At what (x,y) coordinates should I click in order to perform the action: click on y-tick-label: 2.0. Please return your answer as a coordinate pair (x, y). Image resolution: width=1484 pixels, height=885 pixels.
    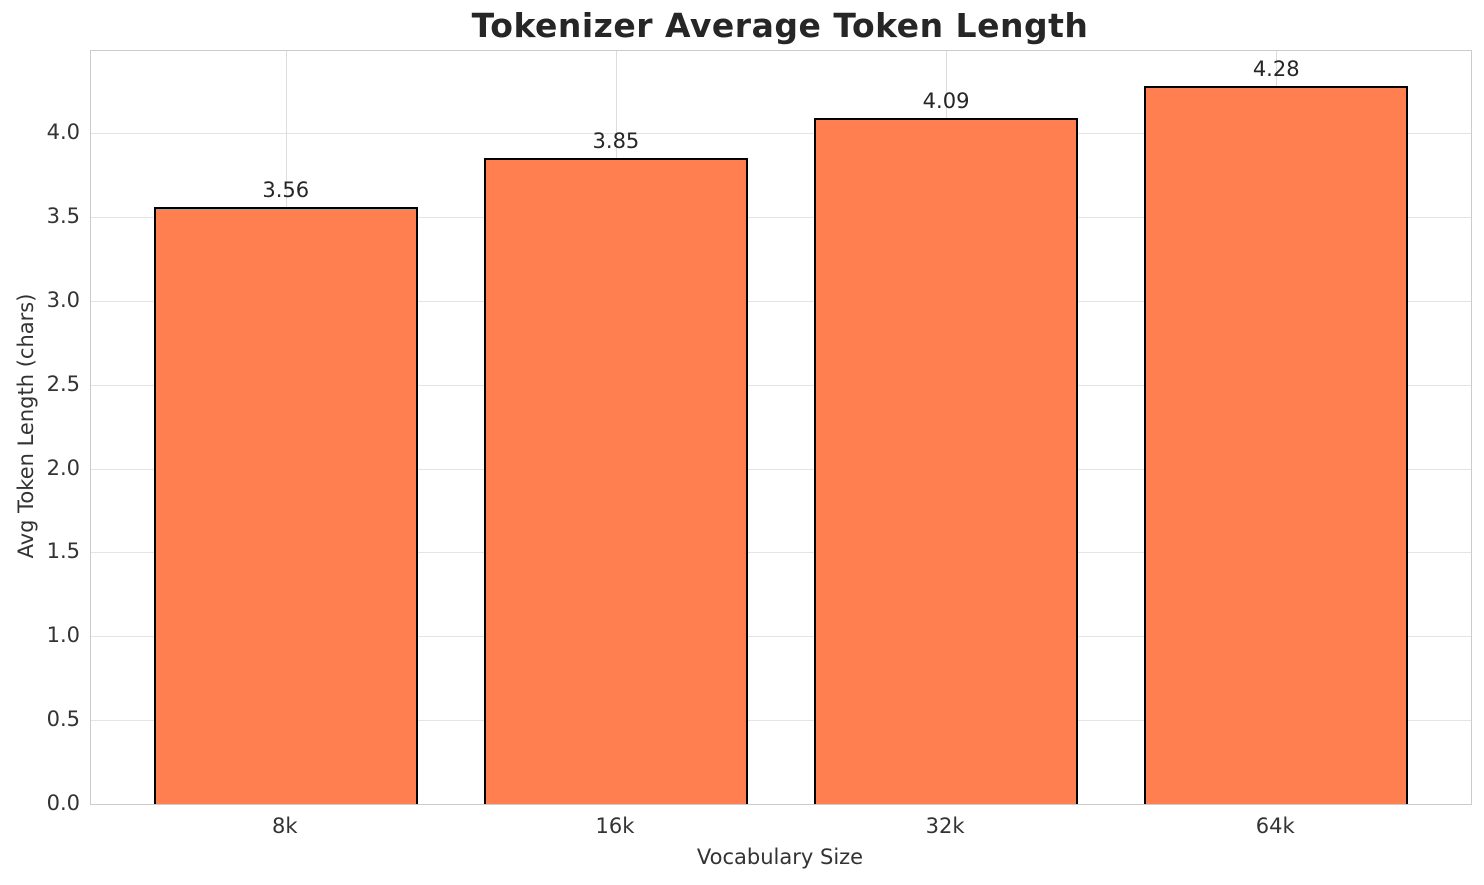
    Looking at the image, I should click on (63, 467).